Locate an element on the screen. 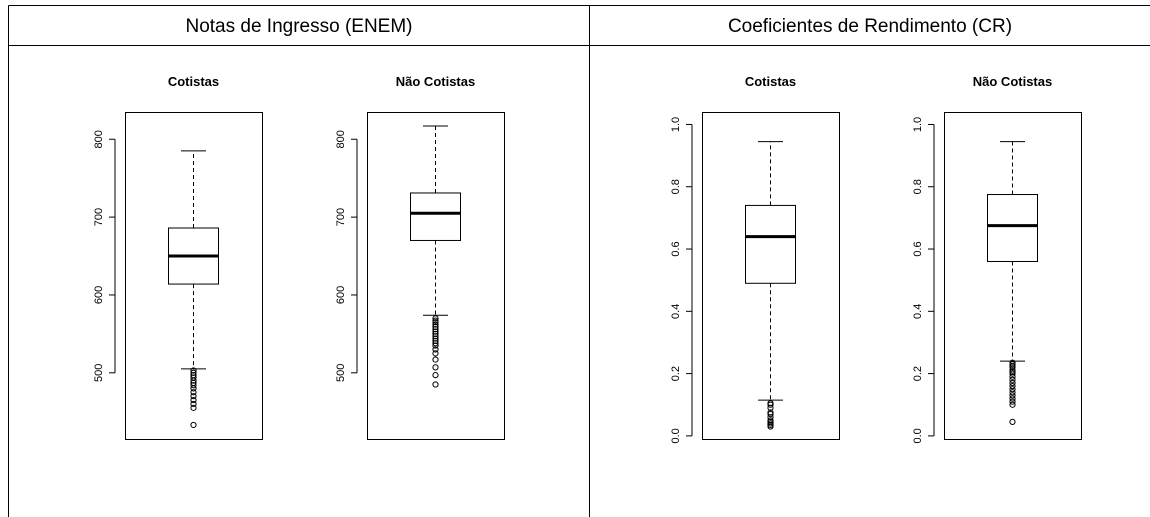  panel-cr-cotistas: Cotistas 0.0 0.2 0.4 0.6 0.8 1.0 is located at coordinates (755, 259).